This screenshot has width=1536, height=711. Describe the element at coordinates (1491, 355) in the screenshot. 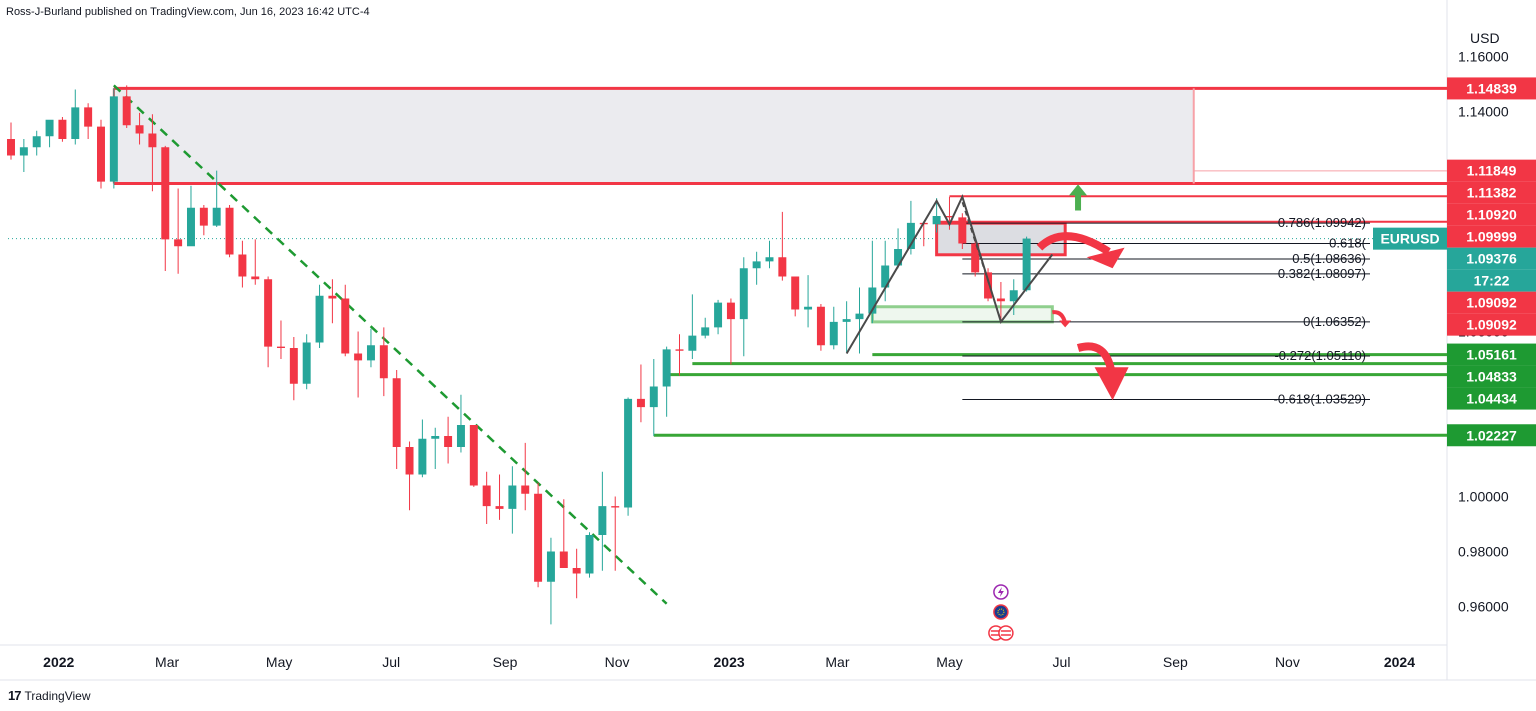

I see `price-badge-label: 1.05161` at that location.